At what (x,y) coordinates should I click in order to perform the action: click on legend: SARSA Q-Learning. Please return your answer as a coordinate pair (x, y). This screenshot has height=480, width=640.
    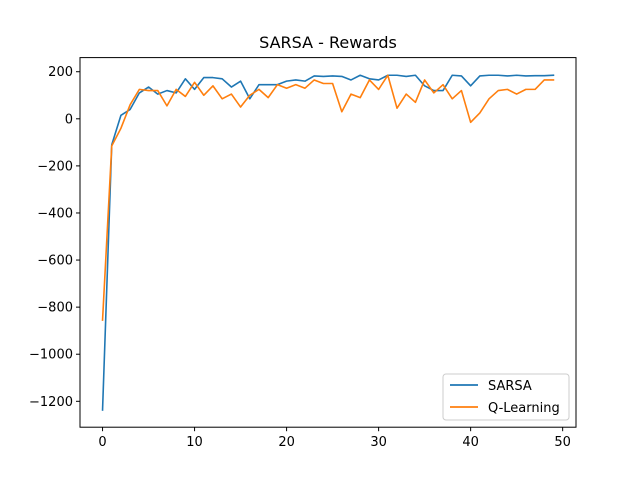
    Looking at the image, I should click on (506, 397).